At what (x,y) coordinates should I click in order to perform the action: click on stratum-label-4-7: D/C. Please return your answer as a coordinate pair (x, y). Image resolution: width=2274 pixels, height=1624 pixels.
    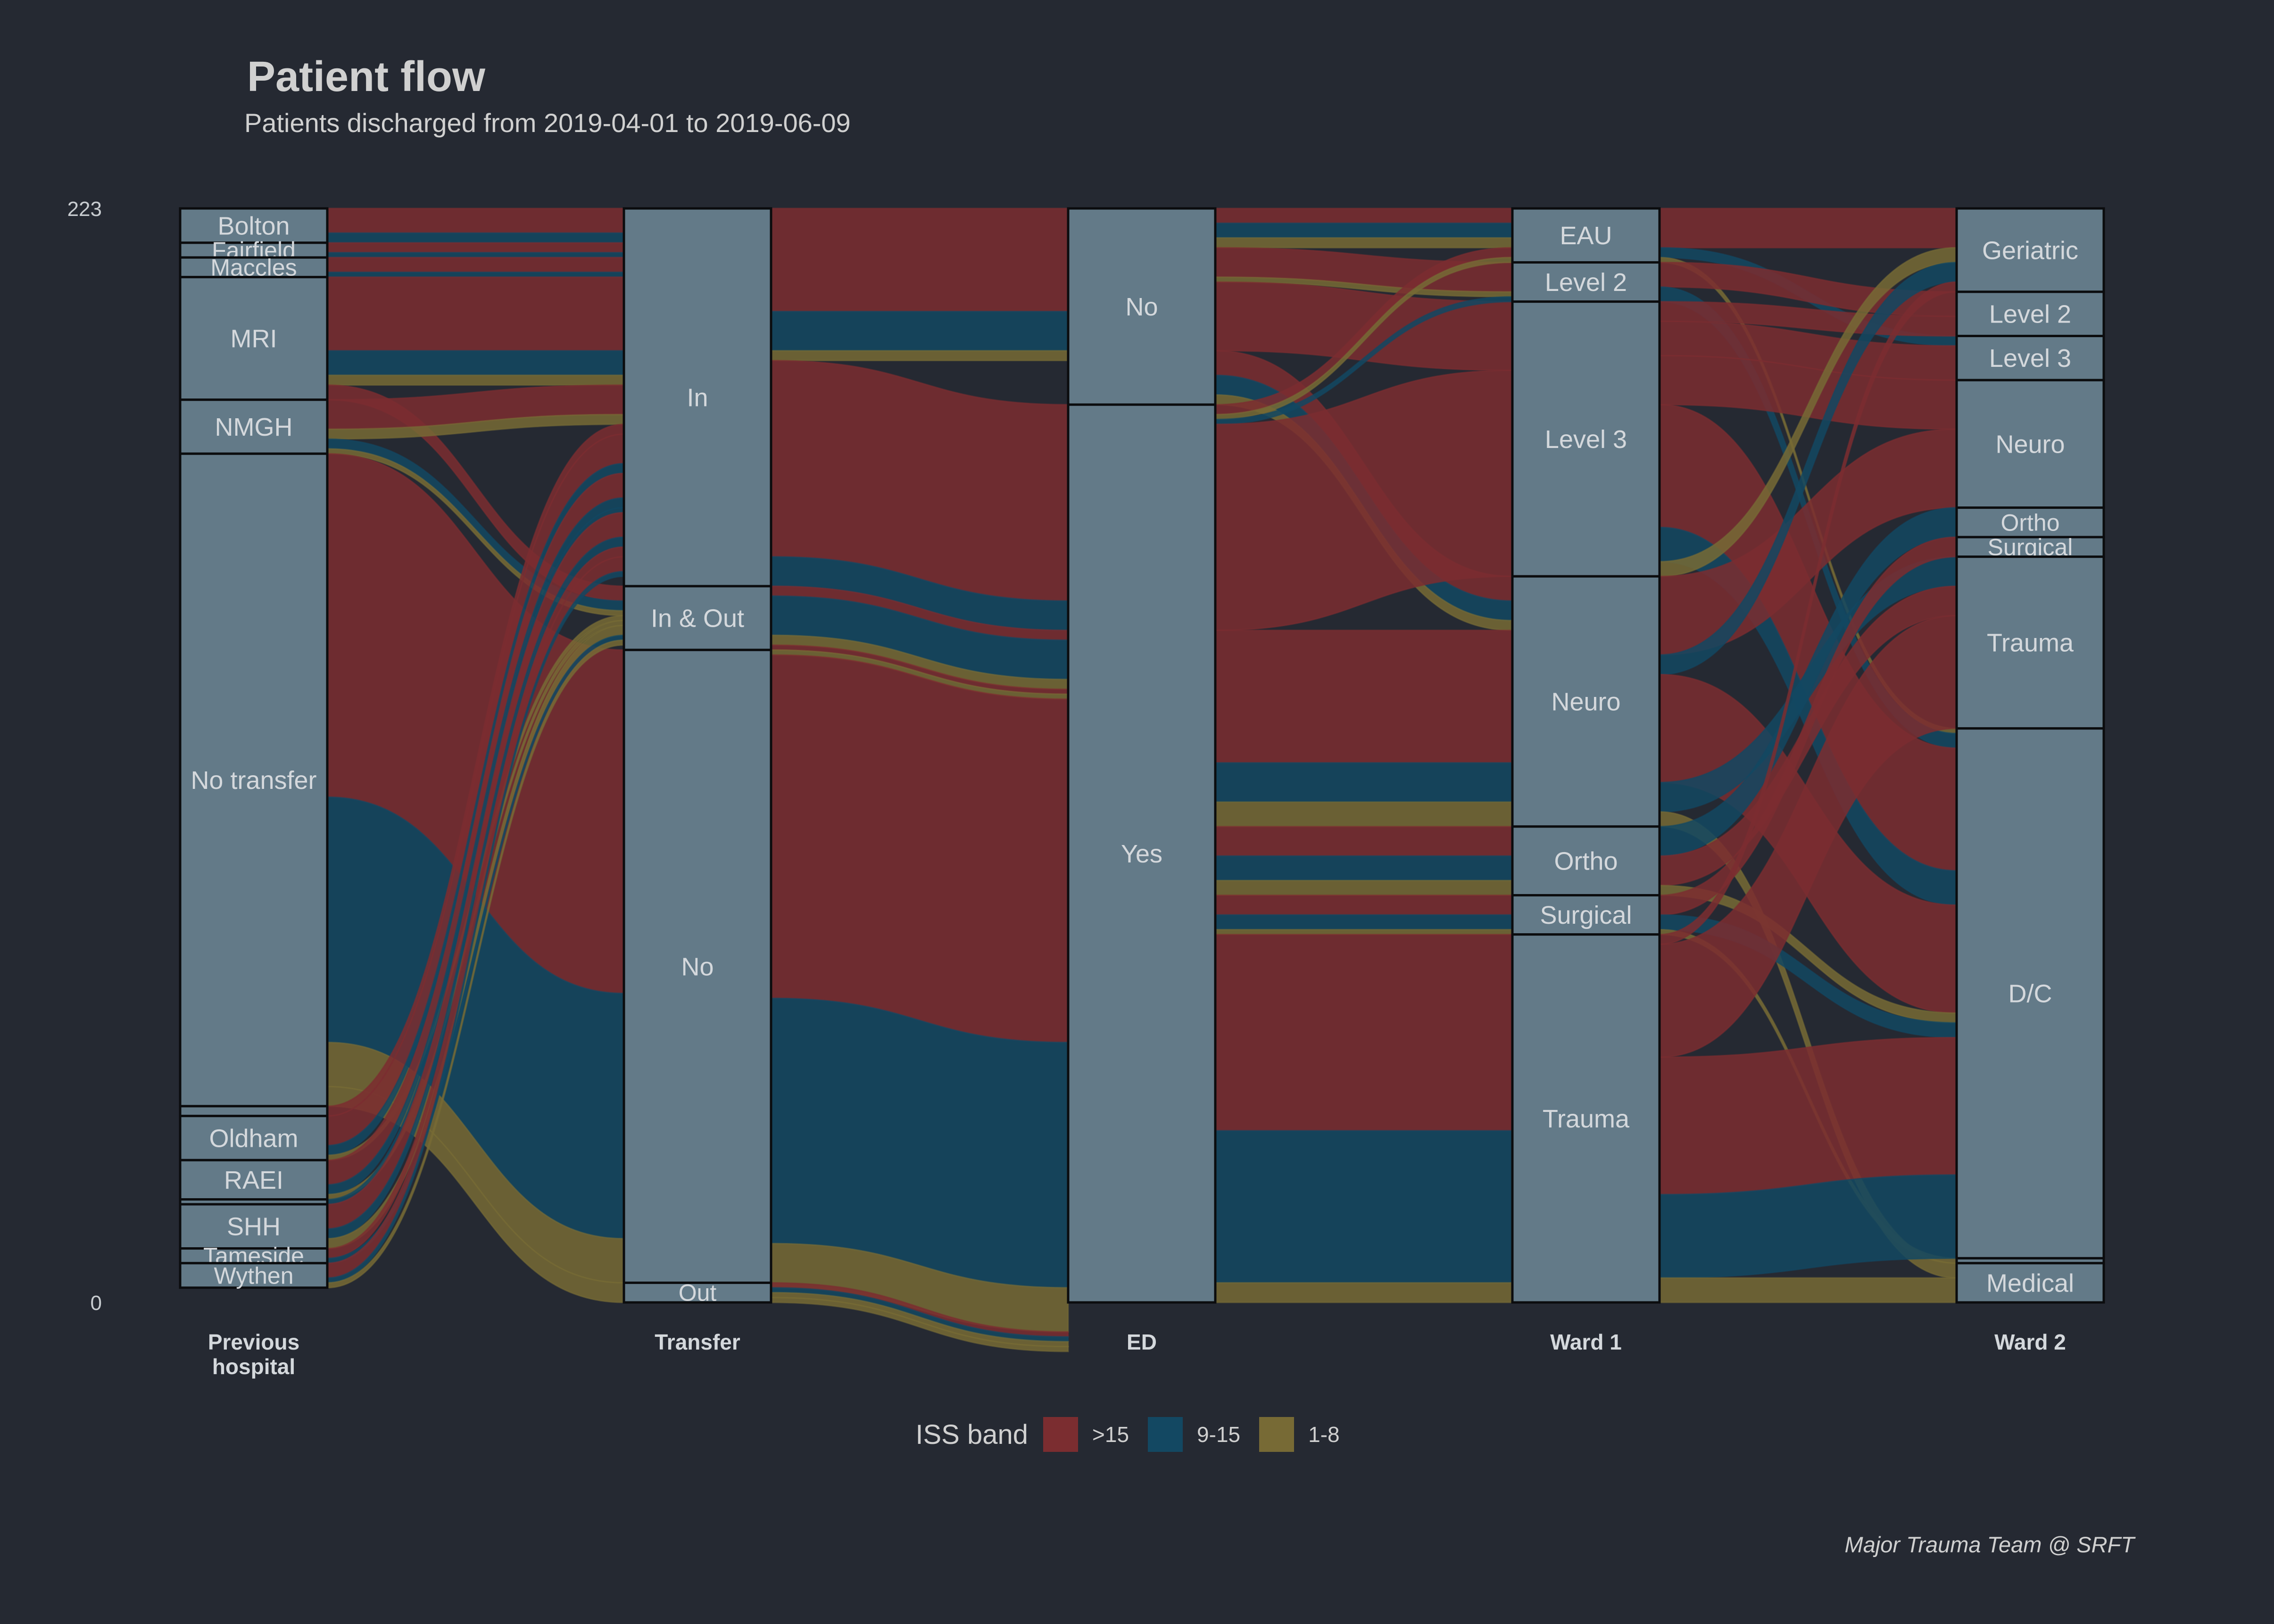
    Looking at the image, I should click on (2030, 993).